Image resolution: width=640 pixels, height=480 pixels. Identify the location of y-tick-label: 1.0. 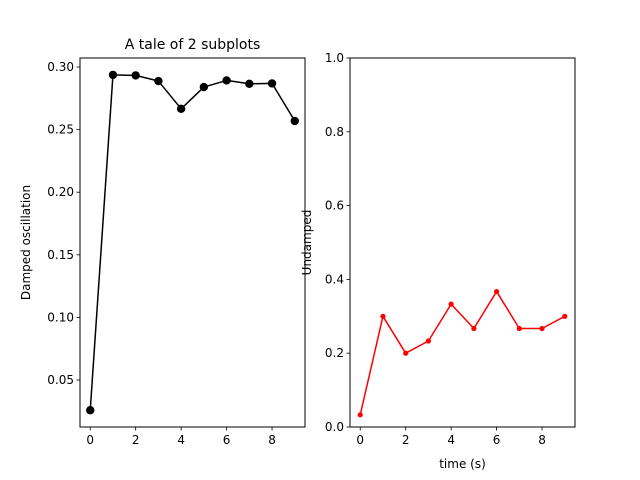
(334, 58).